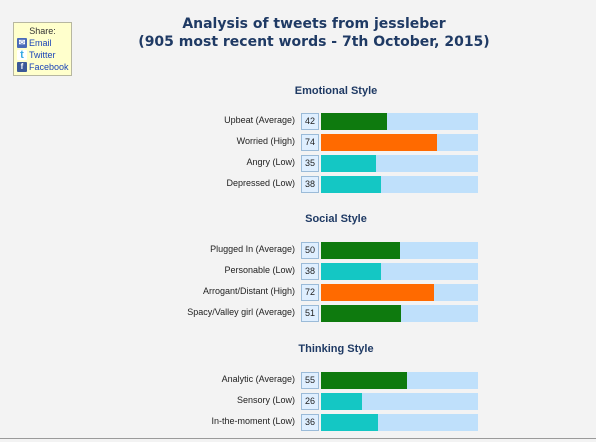 This screenshot has height=442, width=596. Describe the element at coordinates (310, 250) in the screenshot. I see `trait-score: 50` at that location.